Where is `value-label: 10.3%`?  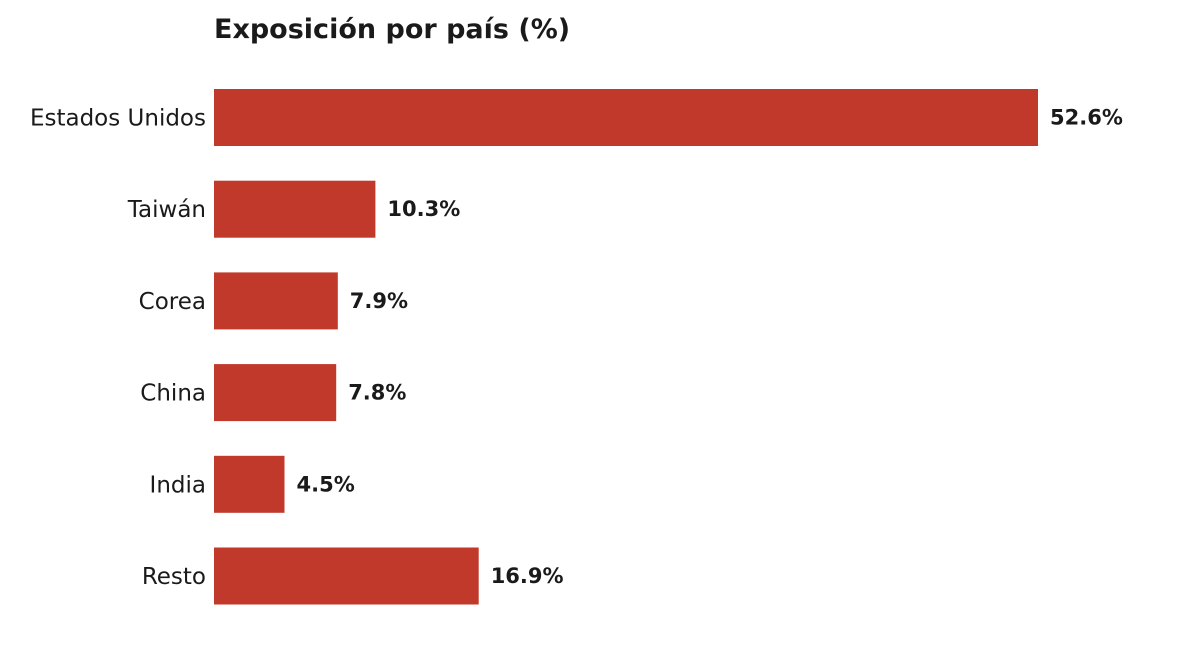 value-label: 10.3% is located at coordinates (423, 209).